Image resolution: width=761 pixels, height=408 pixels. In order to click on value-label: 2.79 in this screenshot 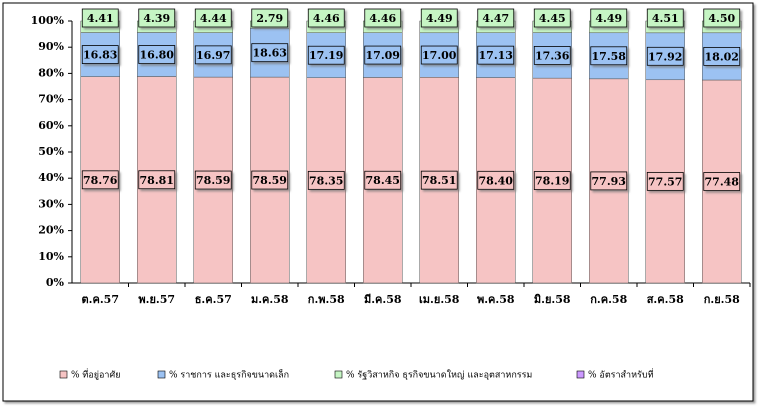, I will do `click(269, 18)`.